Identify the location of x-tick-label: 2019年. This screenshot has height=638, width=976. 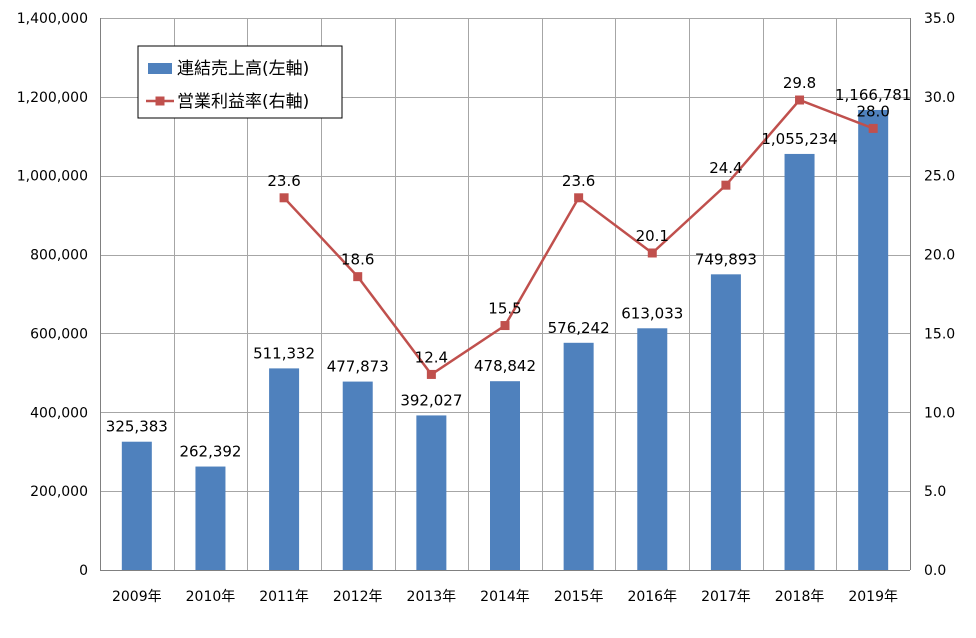
(873, 597).